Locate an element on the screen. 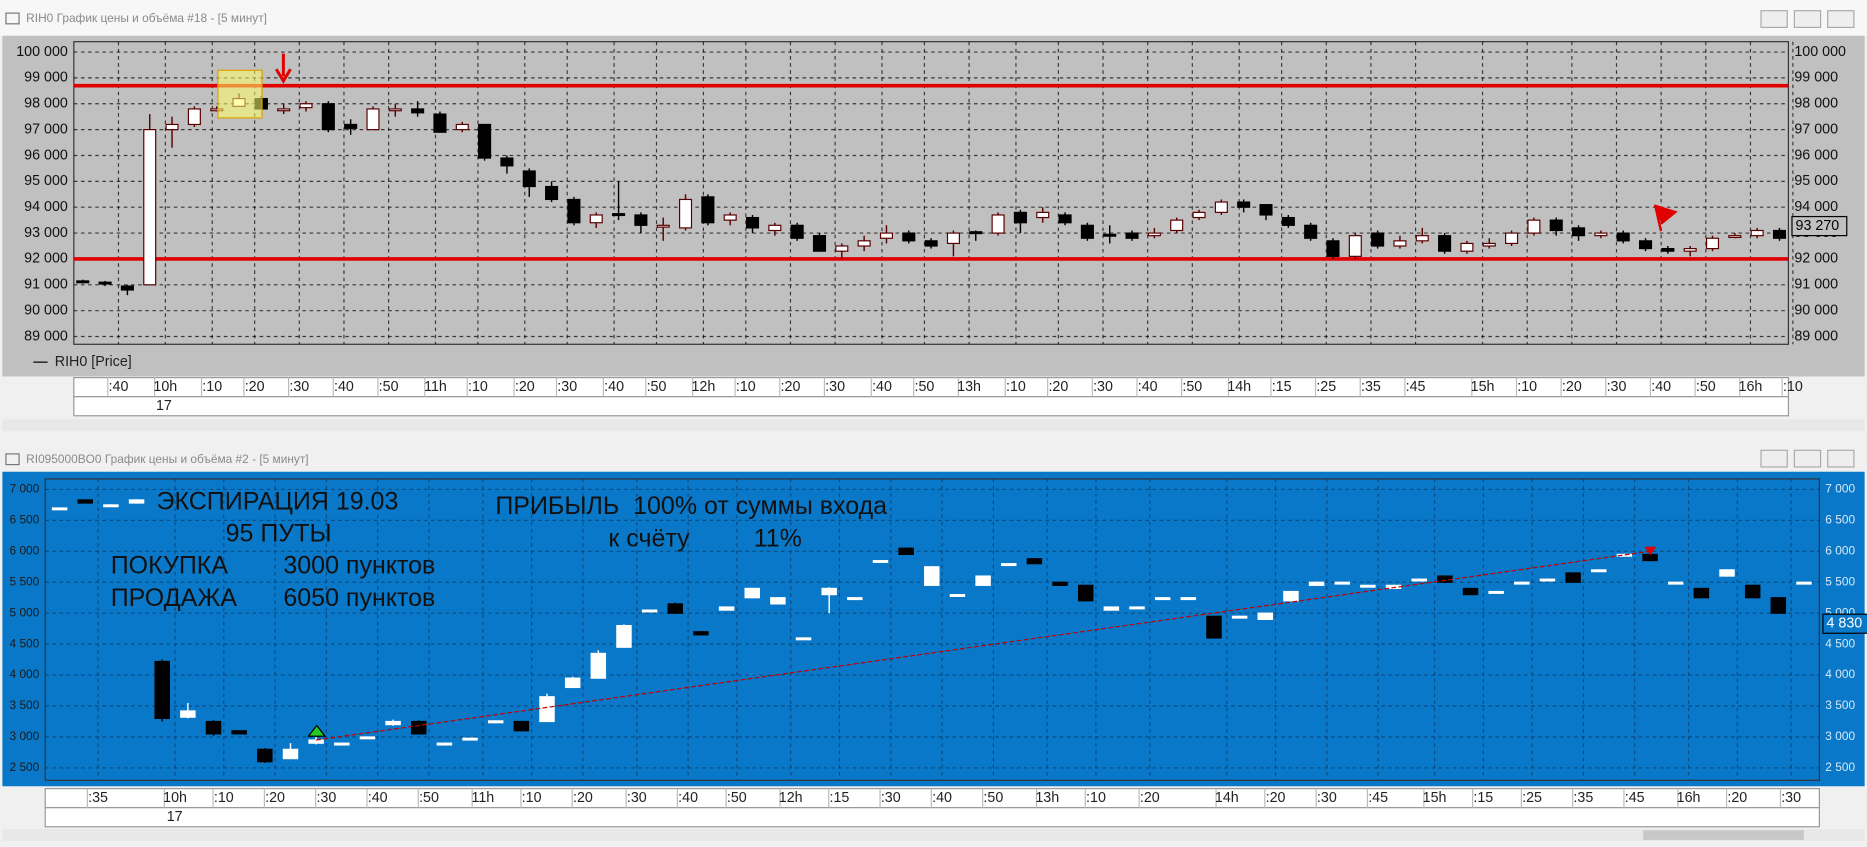  x-tick-label: :45 is located at coordinates (1635, 798).